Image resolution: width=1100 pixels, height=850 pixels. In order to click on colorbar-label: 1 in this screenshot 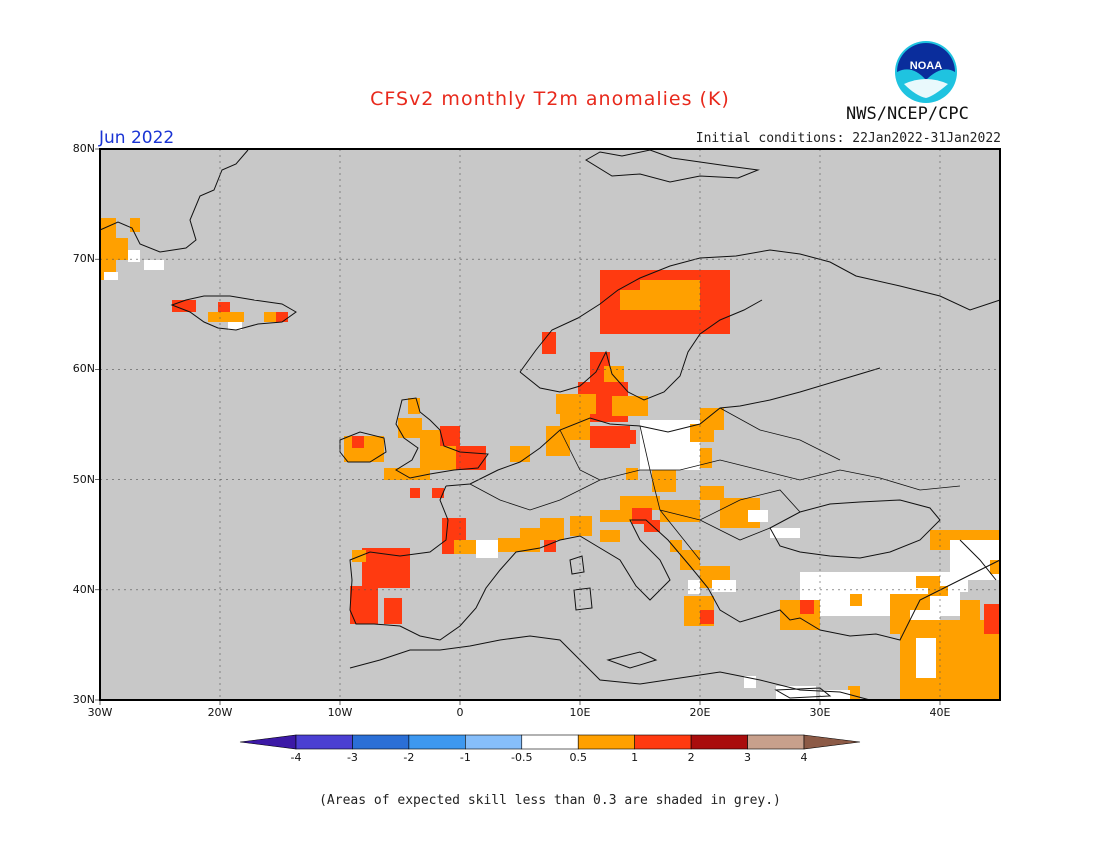, I will do `click(635, 757)`.